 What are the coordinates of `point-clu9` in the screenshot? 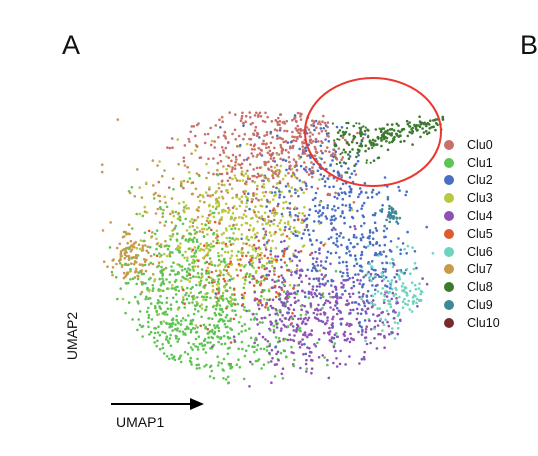 It's located at (390, 222).